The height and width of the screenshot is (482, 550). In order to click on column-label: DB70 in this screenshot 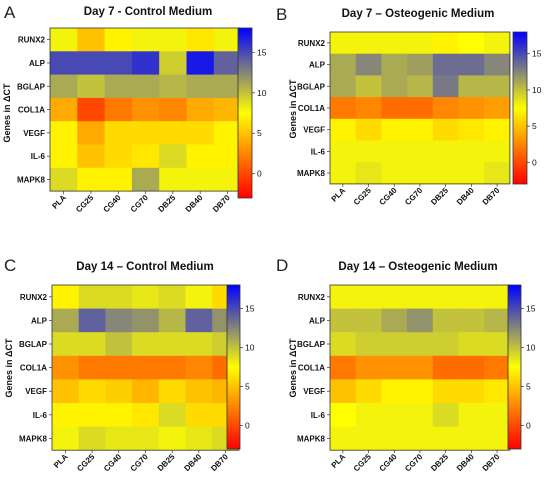, I will do `click(491, 196)`.